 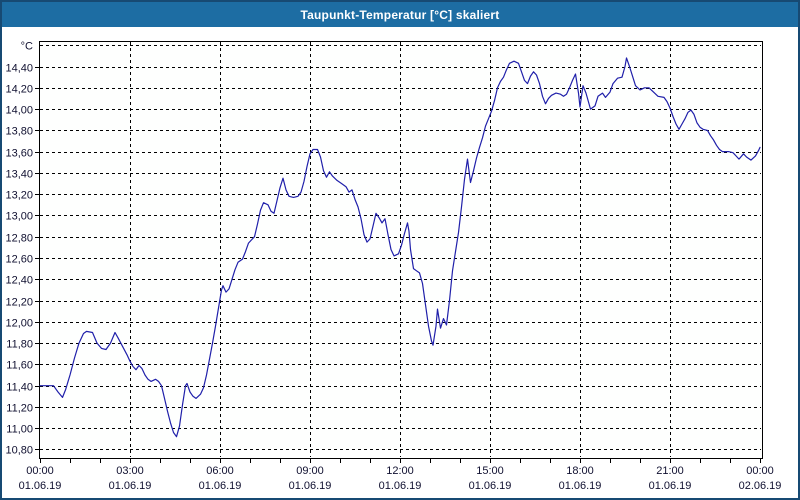 What do you see at coordinates (490, 471) in the screenshot?
I see `x-axis-time-label: 15:00` at bounding box center [490, 471].